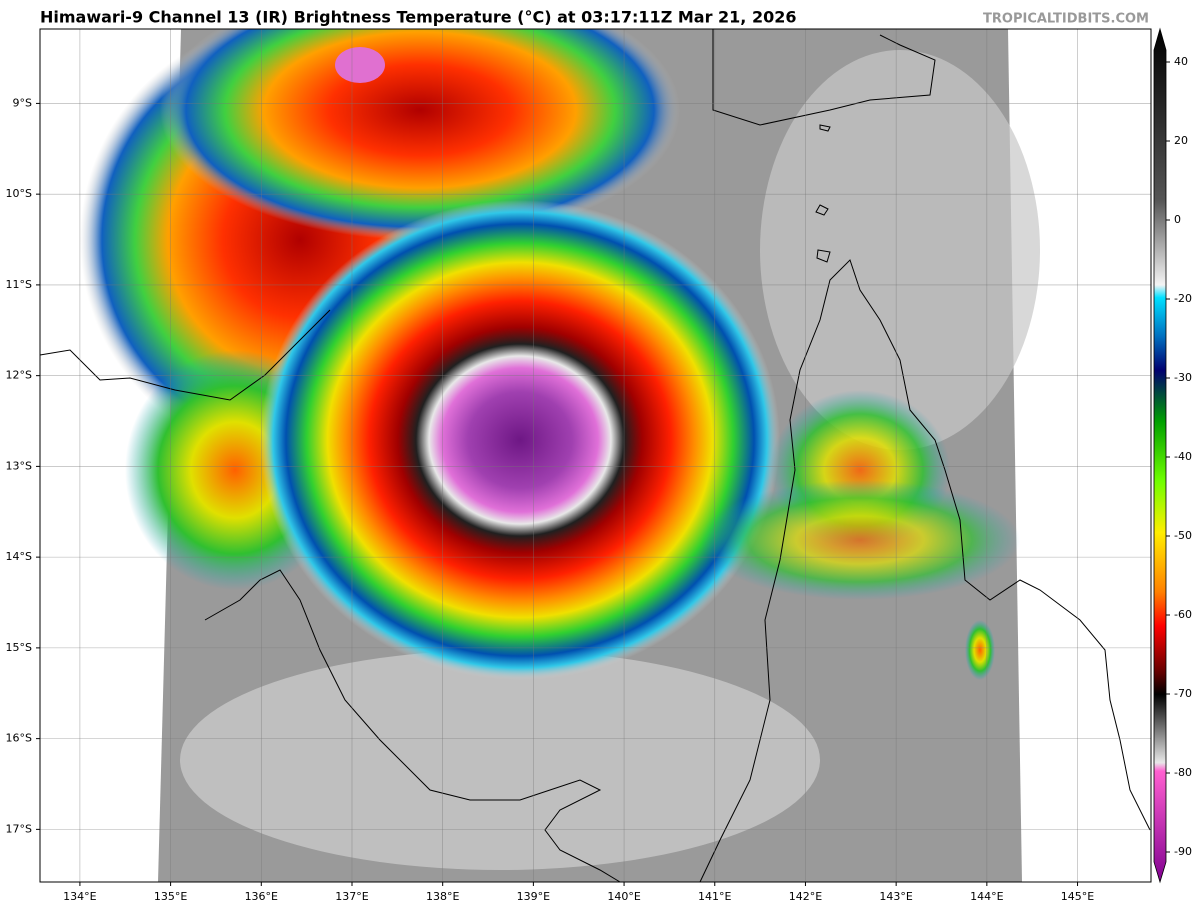 This screenshot has height=910, width=1200. I want to click on lon-label: 134°E, so click(79, 896).